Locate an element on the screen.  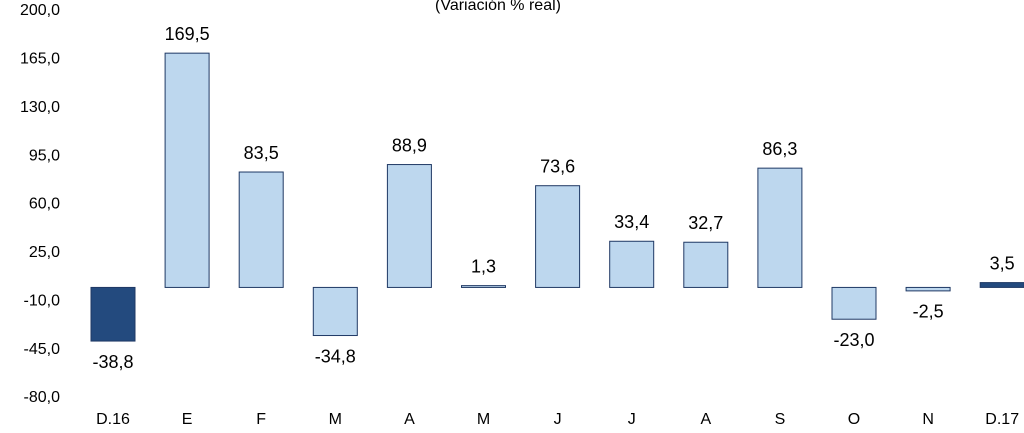
value-label: -2,5 is located at coordinates (928, 312).